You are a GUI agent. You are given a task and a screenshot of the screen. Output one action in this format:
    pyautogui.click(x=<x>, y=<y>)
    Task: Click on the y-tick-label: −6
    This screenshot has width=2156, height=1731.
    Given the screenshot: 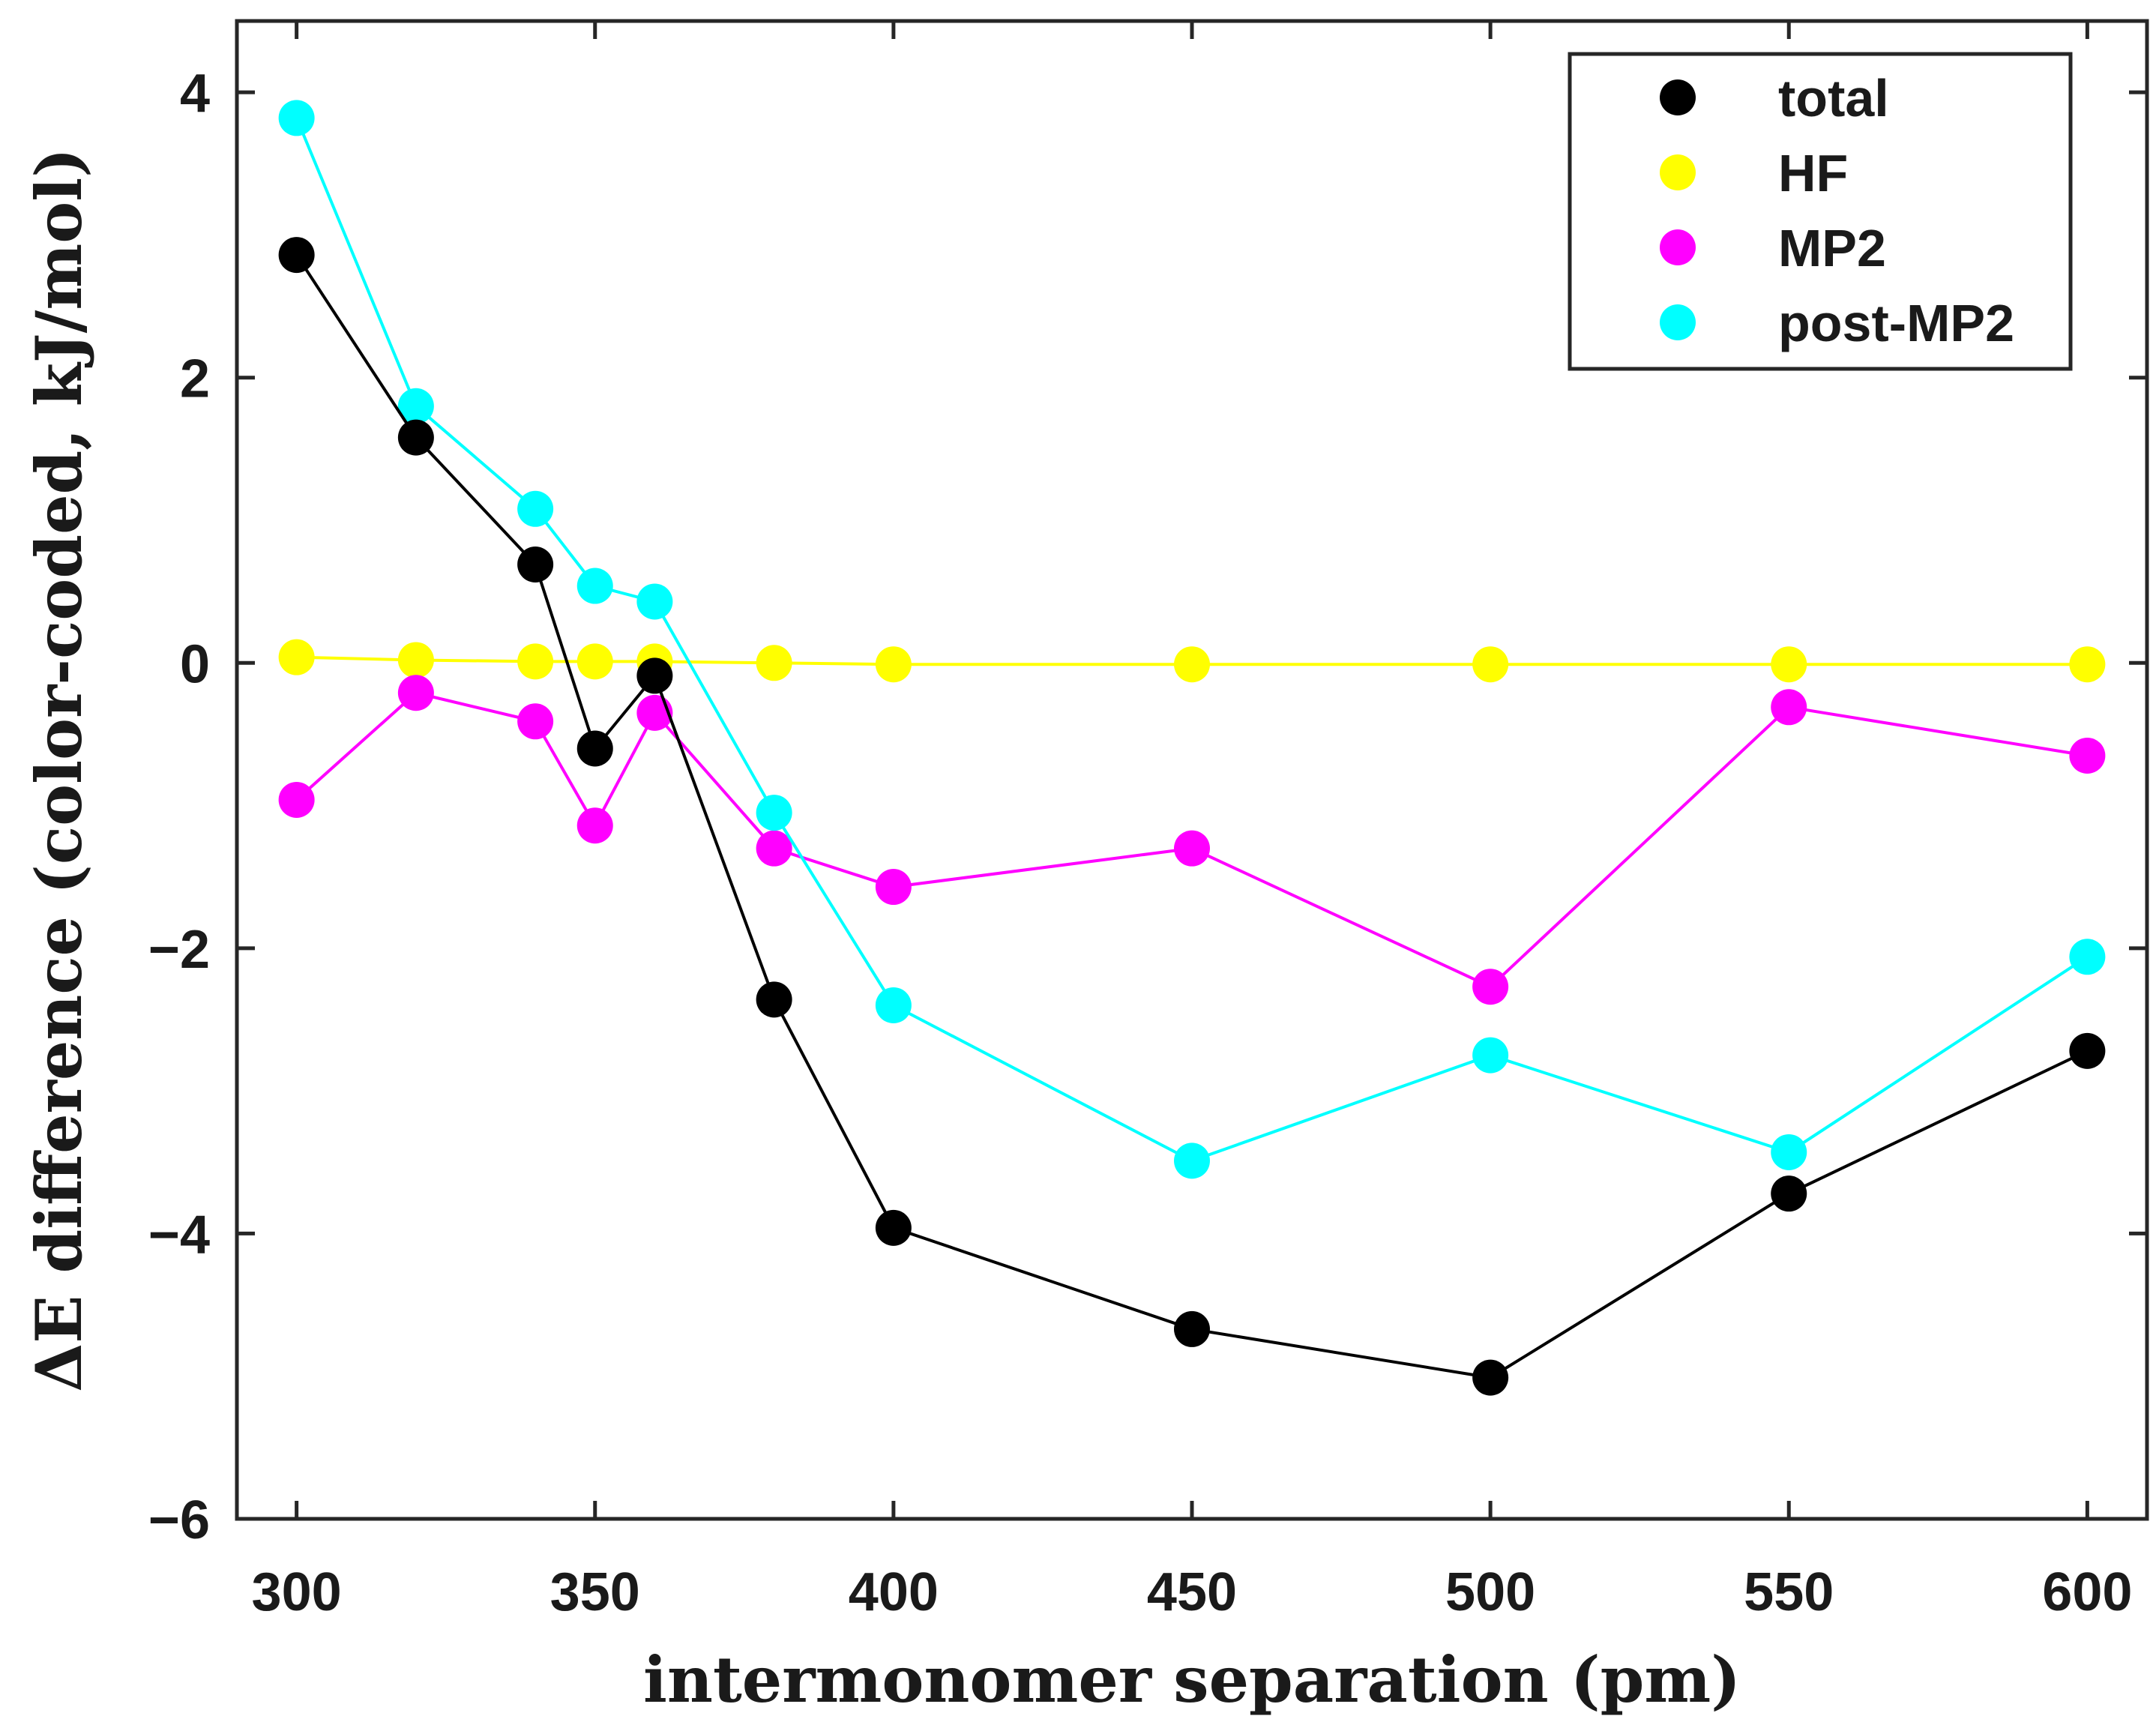 What is the action you would take?
    pyautogui.click(x=179, y=1520)
    